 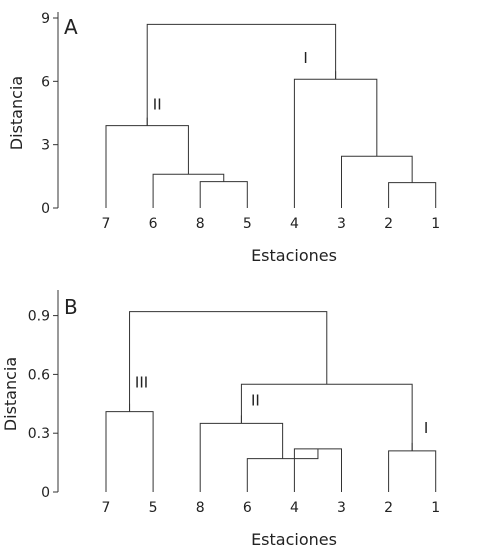 I want to click on y-tick-label: 0.6, so click(x=39, y=375).